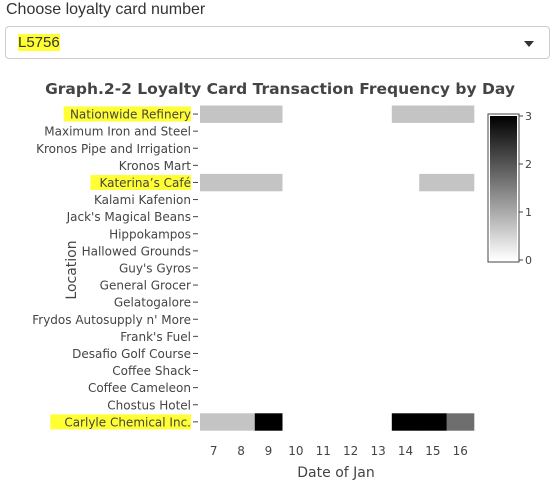 The width and height of the screenshot is (557, 486). Describe the element at coordinates (460, 451) in the screenshot. I see `x-tick-label: 16` at that location.